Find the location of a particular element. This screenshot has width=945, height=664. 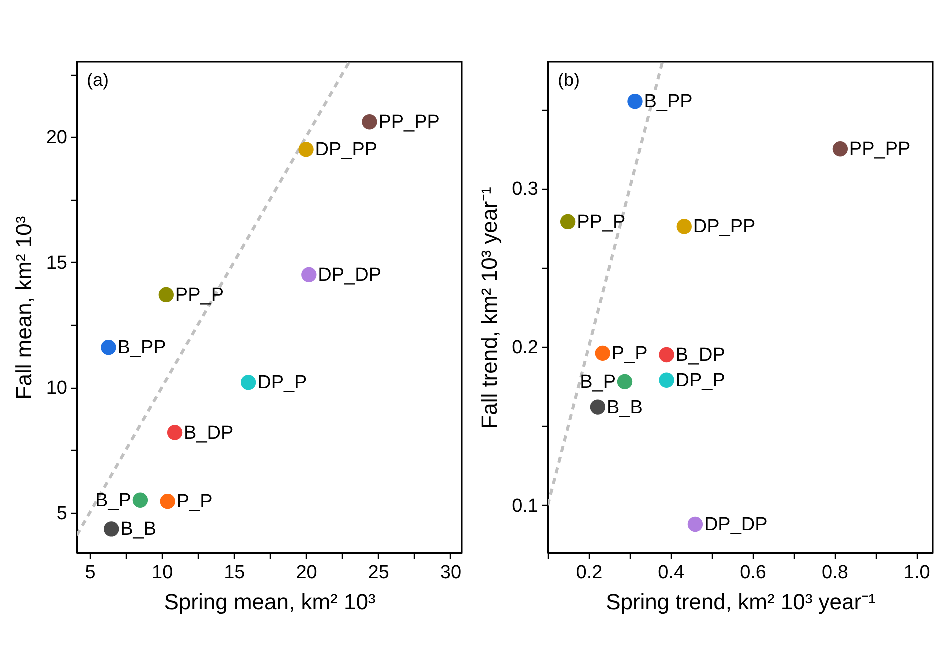

y-tick-label: 0.3 is located at coordinates (525, 189).